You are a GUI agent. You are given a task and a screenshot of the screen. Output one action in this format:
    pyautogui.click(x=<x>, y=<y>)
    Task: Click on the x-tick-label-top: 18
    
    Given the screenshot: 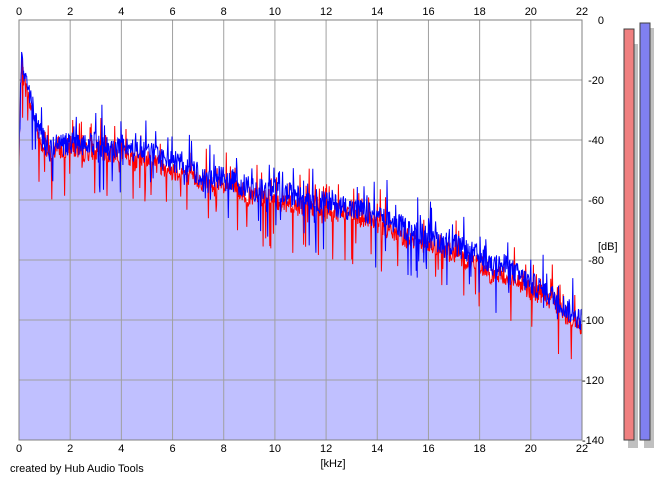 What is the action you would take?
    pyautogui.click(x=480, y=12)
    